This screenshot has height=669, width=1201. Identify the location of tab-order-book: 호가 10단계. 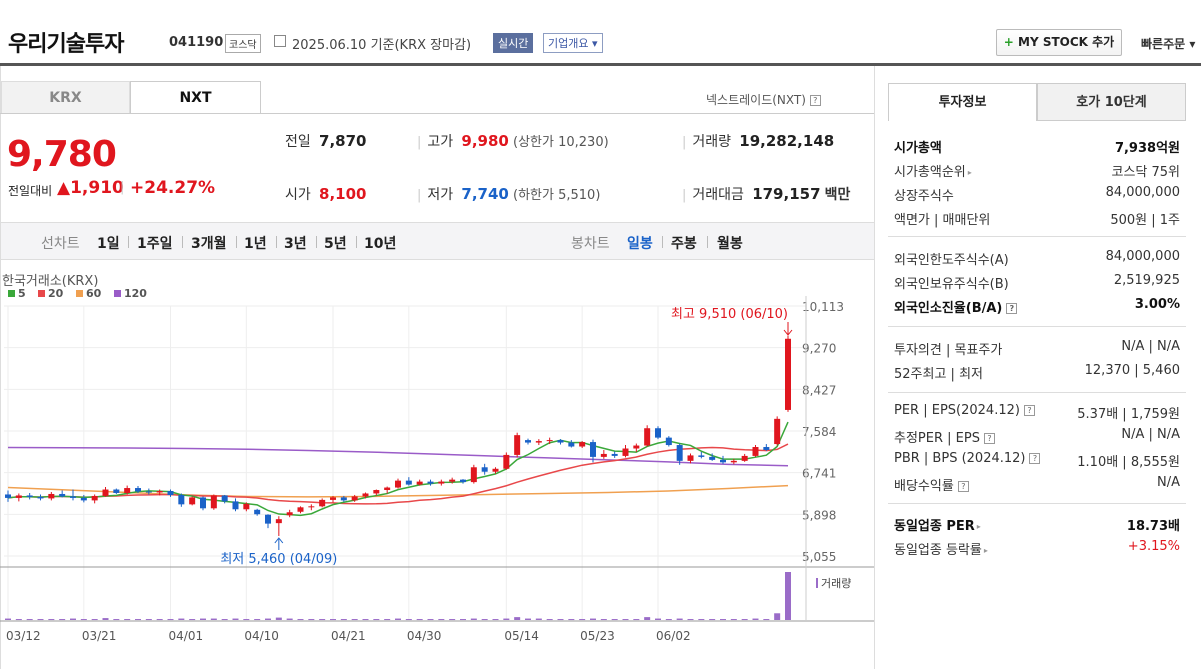
(1111, 102).